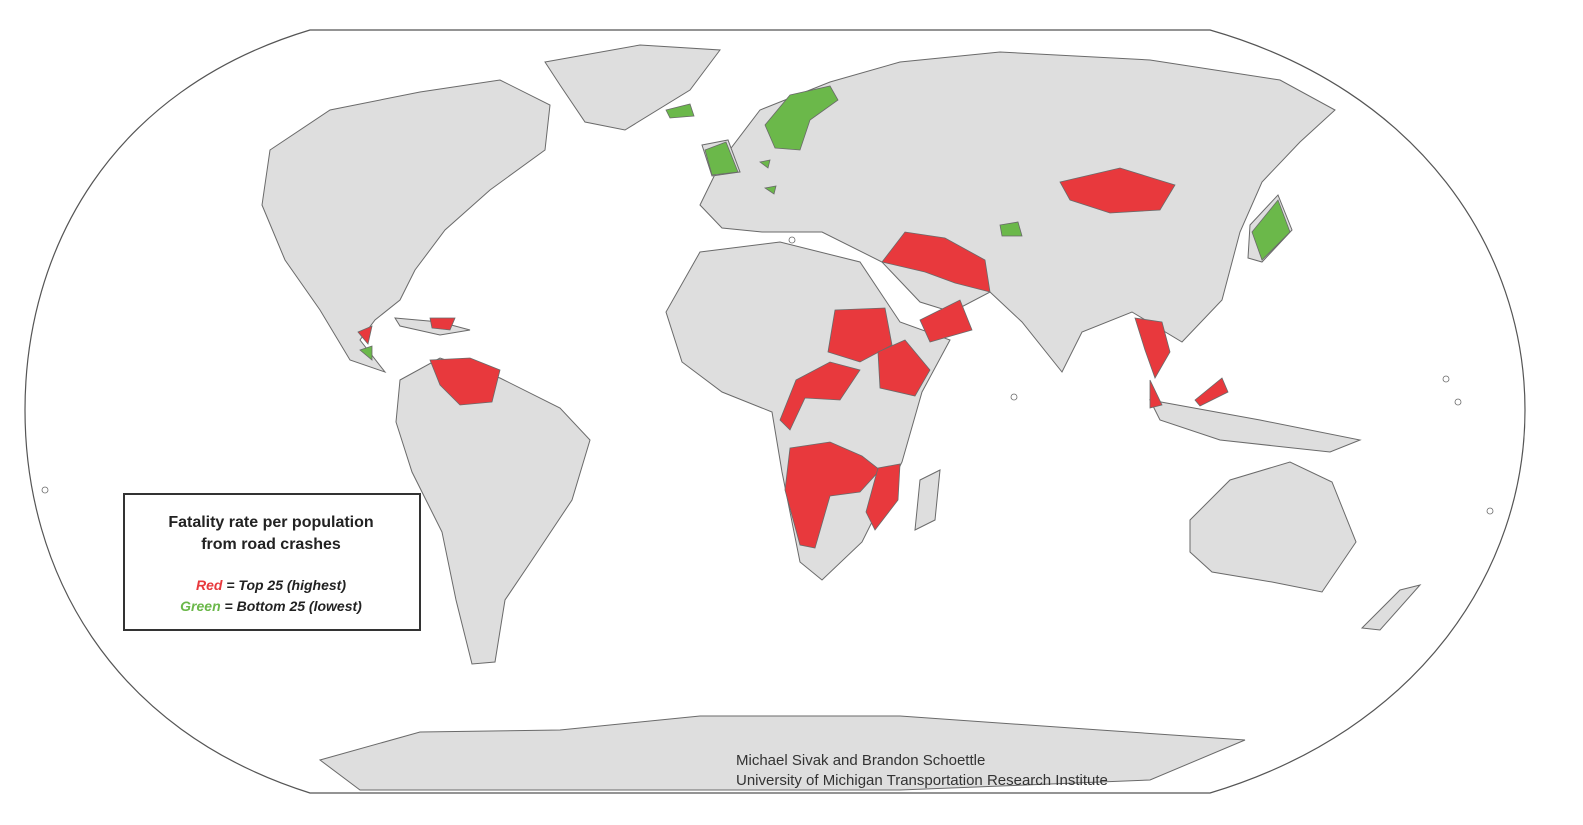  I want to click on venezuela, so click(465, 381).